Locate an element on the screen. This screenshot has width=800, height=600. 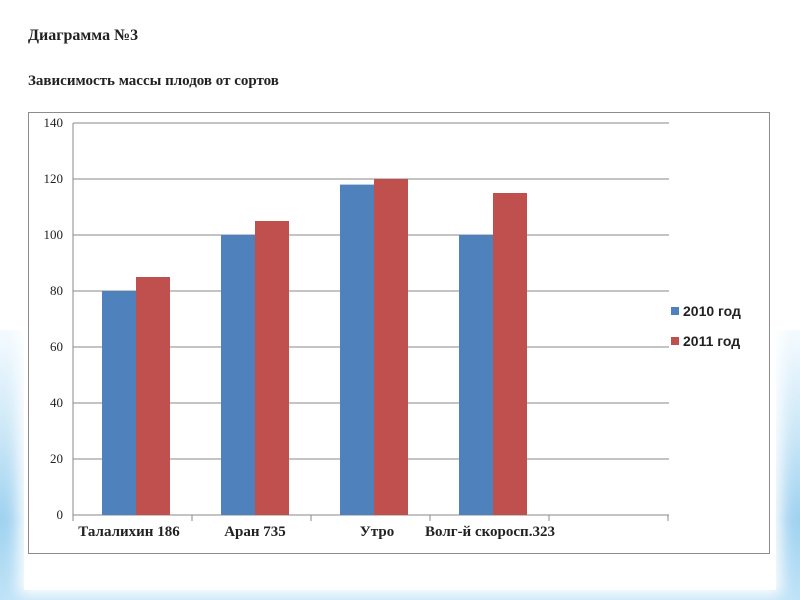
category-label: Волг-й скоросп.323 is located at coordinates (490, 532).